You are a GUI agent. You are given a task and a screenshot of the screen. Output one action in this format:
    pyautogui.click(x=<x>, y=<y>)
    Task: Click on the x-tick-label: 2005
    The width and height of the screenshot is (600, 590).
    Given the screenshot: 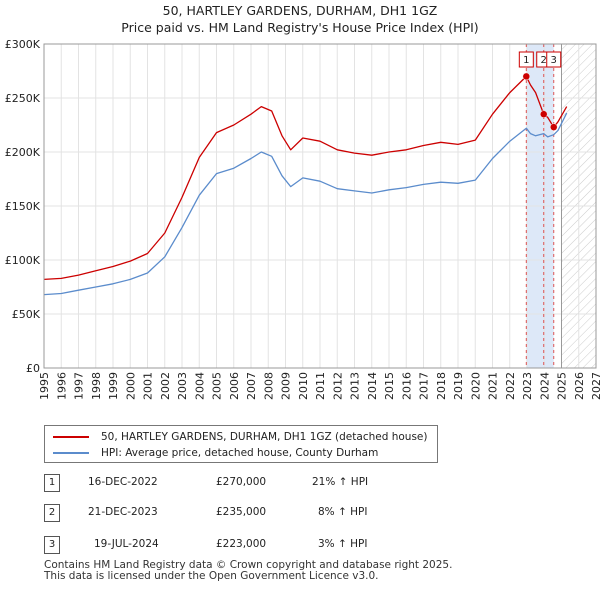 What is the action you would take?
    pyautogui.click(x=217, y=386)
    